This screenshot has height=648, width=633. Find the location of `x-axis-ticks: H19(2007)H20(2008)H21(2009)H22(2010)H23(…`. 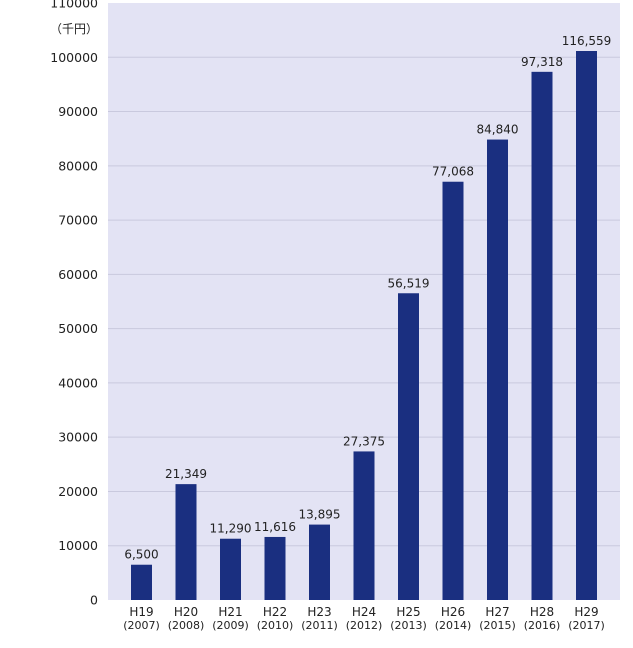

x-axis-ticks: H19(2007)H20(2008)H21(2009)H22(2010)H23(… is located at coordinates (364, 618).